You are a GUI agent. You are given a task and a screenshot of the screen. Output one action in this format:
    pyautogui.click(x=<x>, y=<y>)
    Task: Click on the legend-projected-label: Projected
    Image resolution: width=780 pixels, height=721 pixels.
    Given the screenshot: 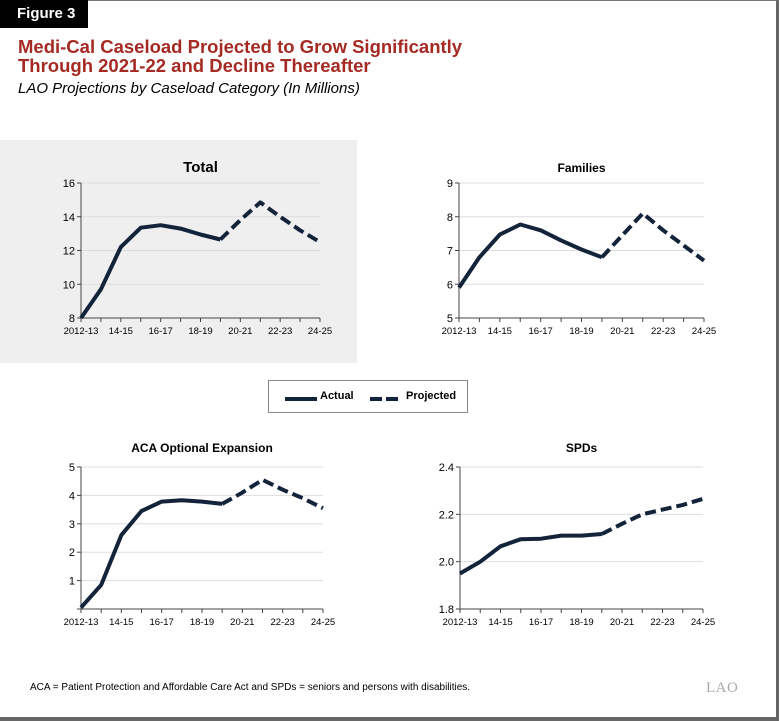 What is the action you would take?
    pyautogui.click(x=431, y=396)
    